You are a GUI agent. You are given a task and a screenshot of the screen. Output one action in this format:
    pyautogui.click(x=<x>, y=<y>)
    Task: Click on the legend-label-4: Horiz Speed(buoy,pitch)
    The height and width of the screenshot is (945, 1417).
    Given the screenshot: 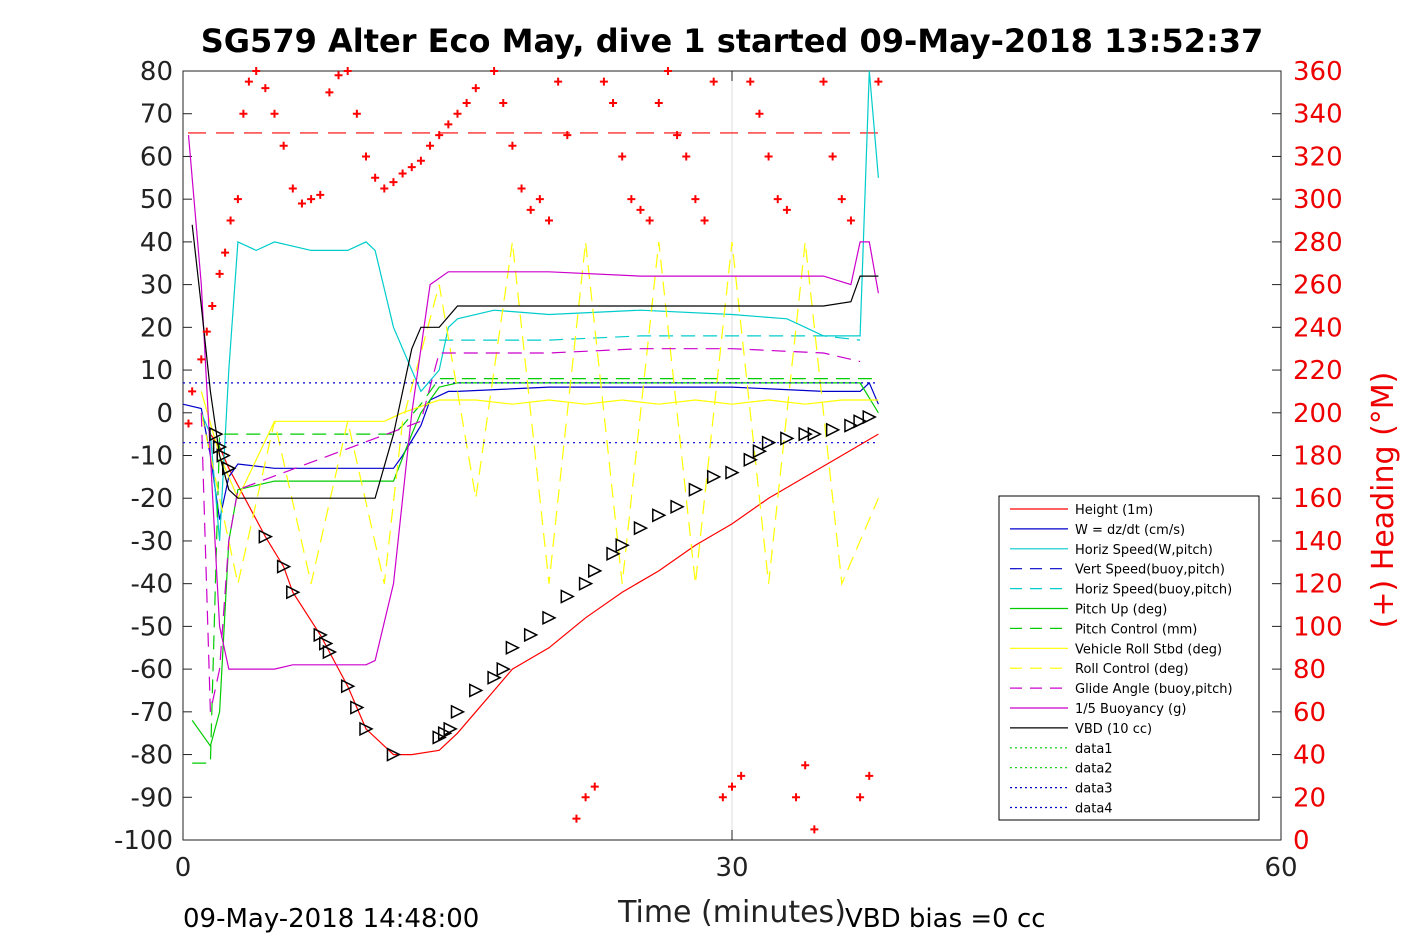 What is the action you would take?
    pyautogui.click(x=1153, y=590)
    